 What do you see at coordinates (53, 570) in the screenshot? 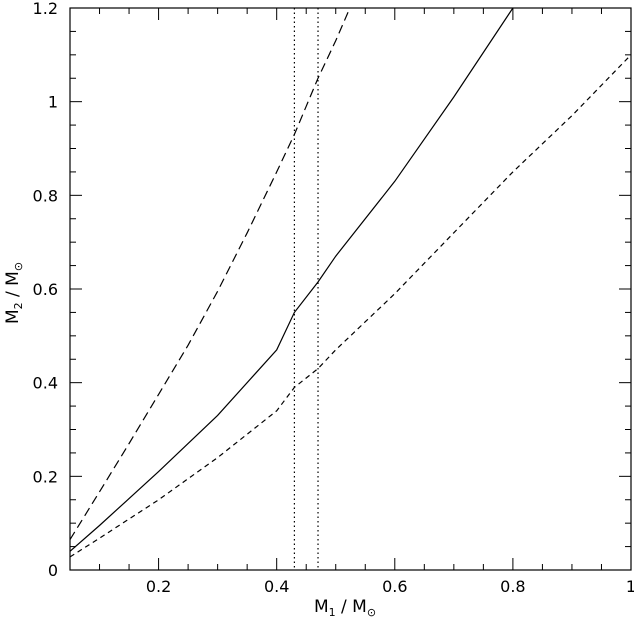
I see `y-tick-label: 0` at bounding box center [53, 570].